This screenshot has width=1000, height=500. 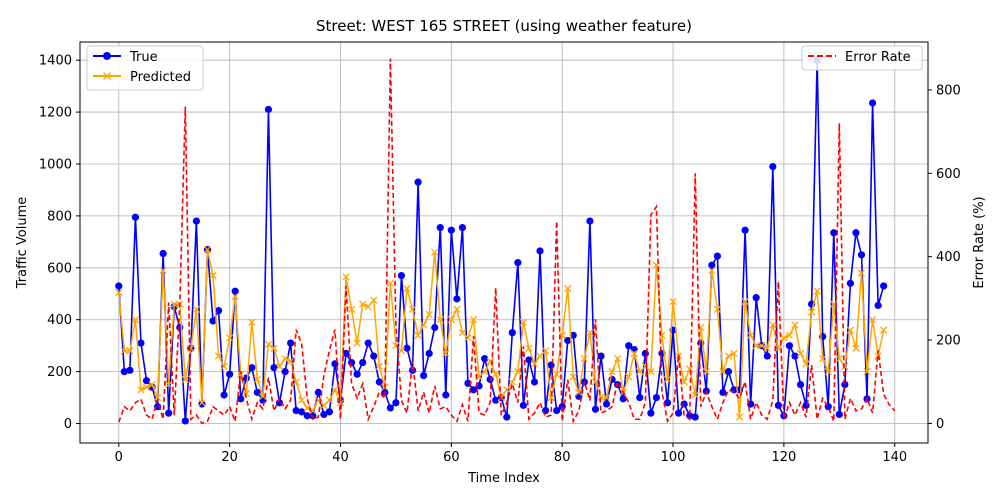 What do you see at coordinates (340, 457) in the screenshot?
I see `x-tick-label: 40` at bounding box center [340, 457].